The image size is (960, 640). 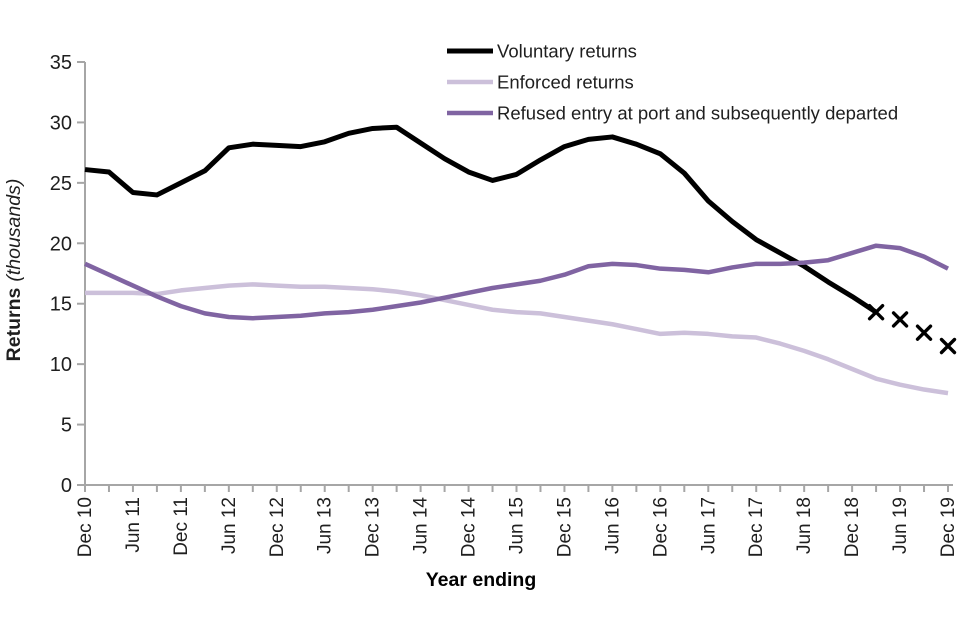 What do you see at coordinates (900, 525) in the screenshot?
I see `x-tick-label: Jun 19` at bounding box center [900, 525].